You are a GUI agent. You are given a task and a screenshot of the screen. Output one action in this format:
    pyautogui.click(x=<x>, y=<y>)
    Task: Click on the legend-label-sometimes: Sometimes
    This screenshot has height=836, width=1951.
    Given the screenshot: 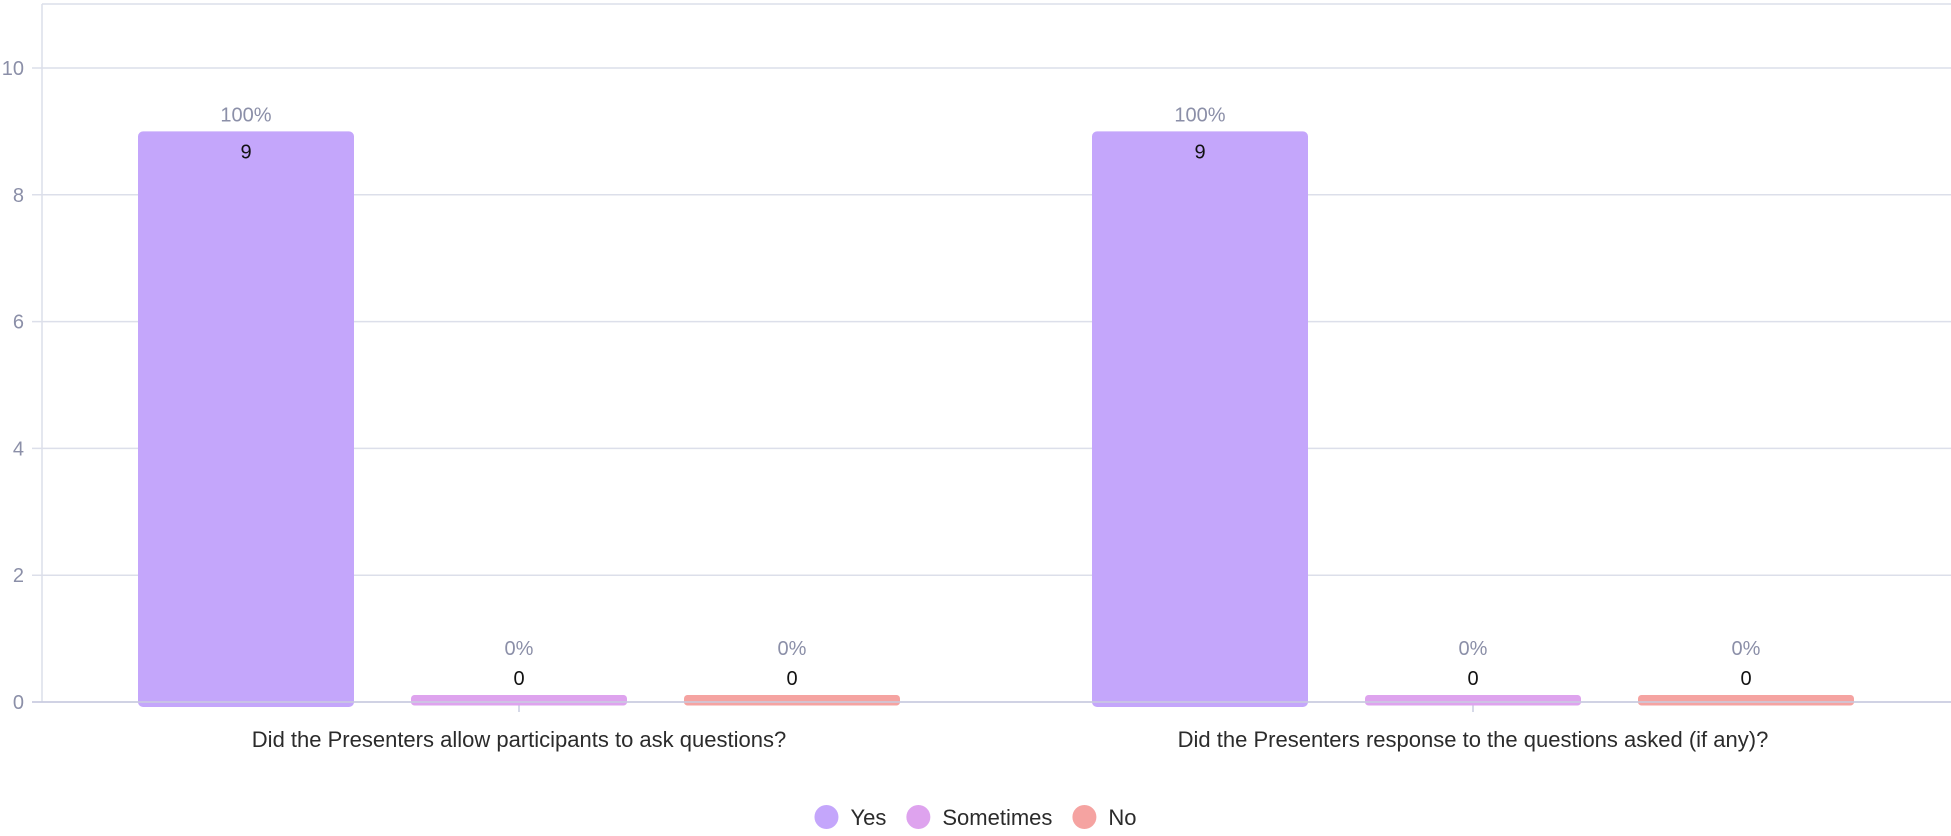 What is the action you would take?
    pyautogui.click(x=997, y=817)
    